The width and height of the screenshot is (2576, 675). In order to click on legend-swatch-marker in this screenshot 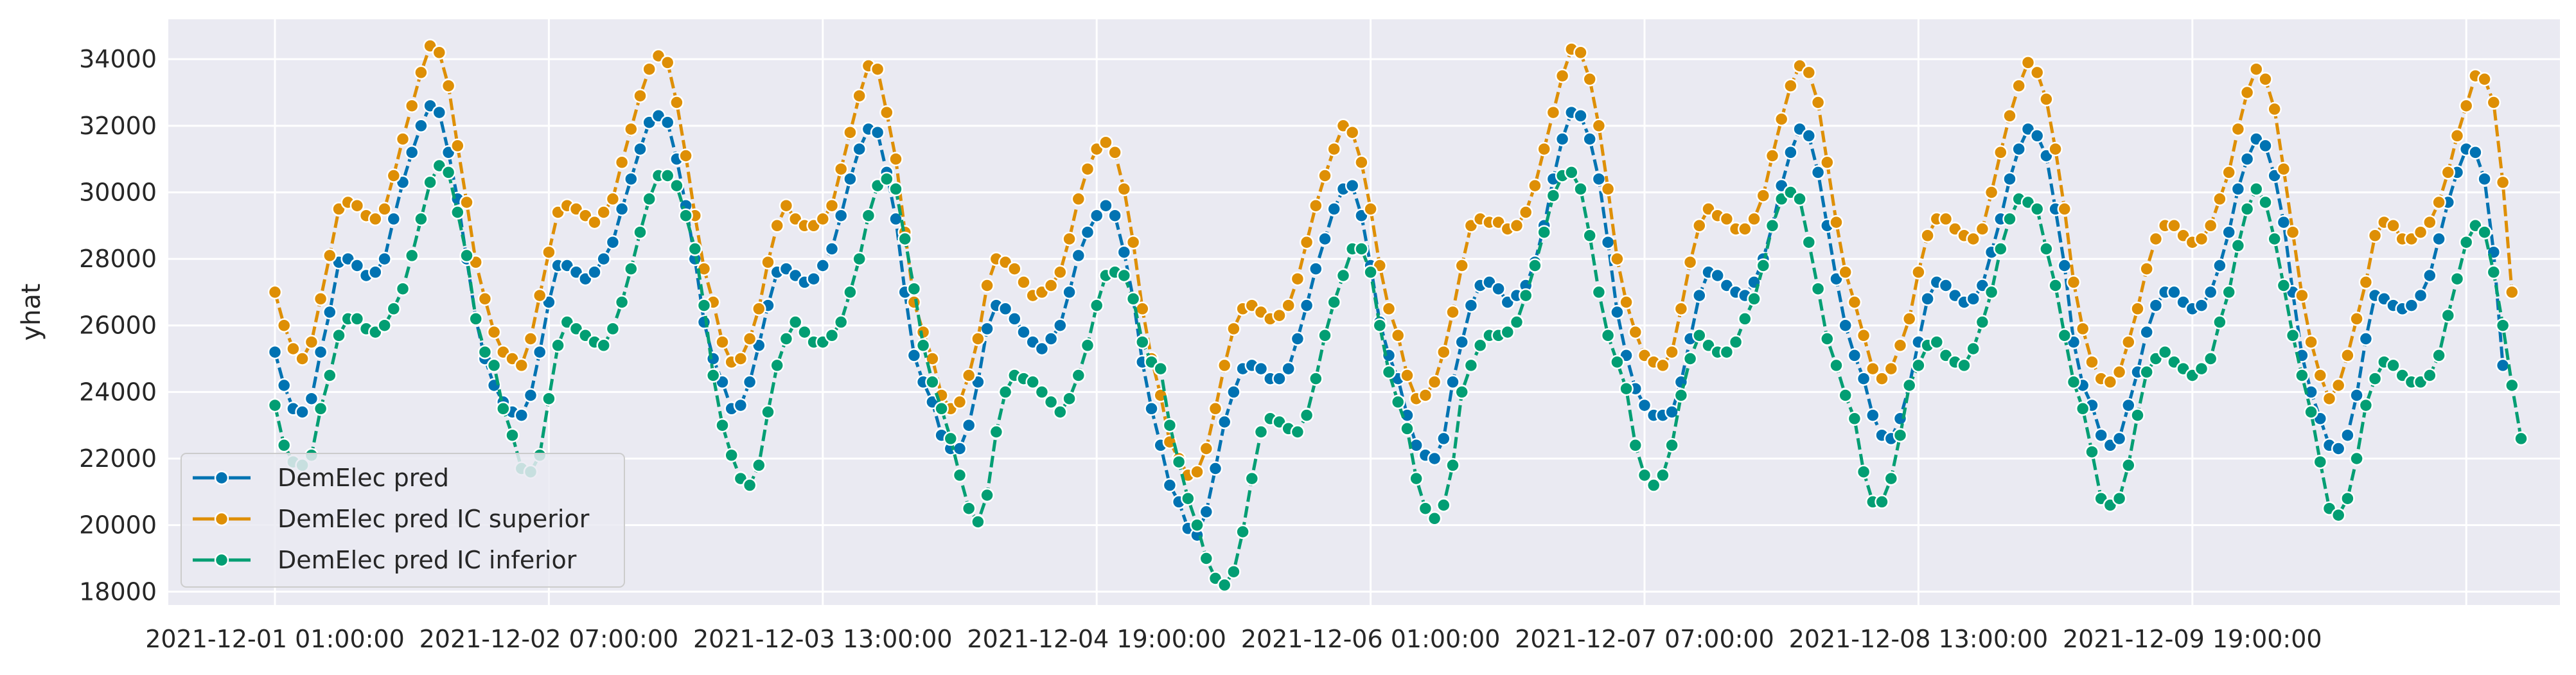, I will do `click(221, 478)`.